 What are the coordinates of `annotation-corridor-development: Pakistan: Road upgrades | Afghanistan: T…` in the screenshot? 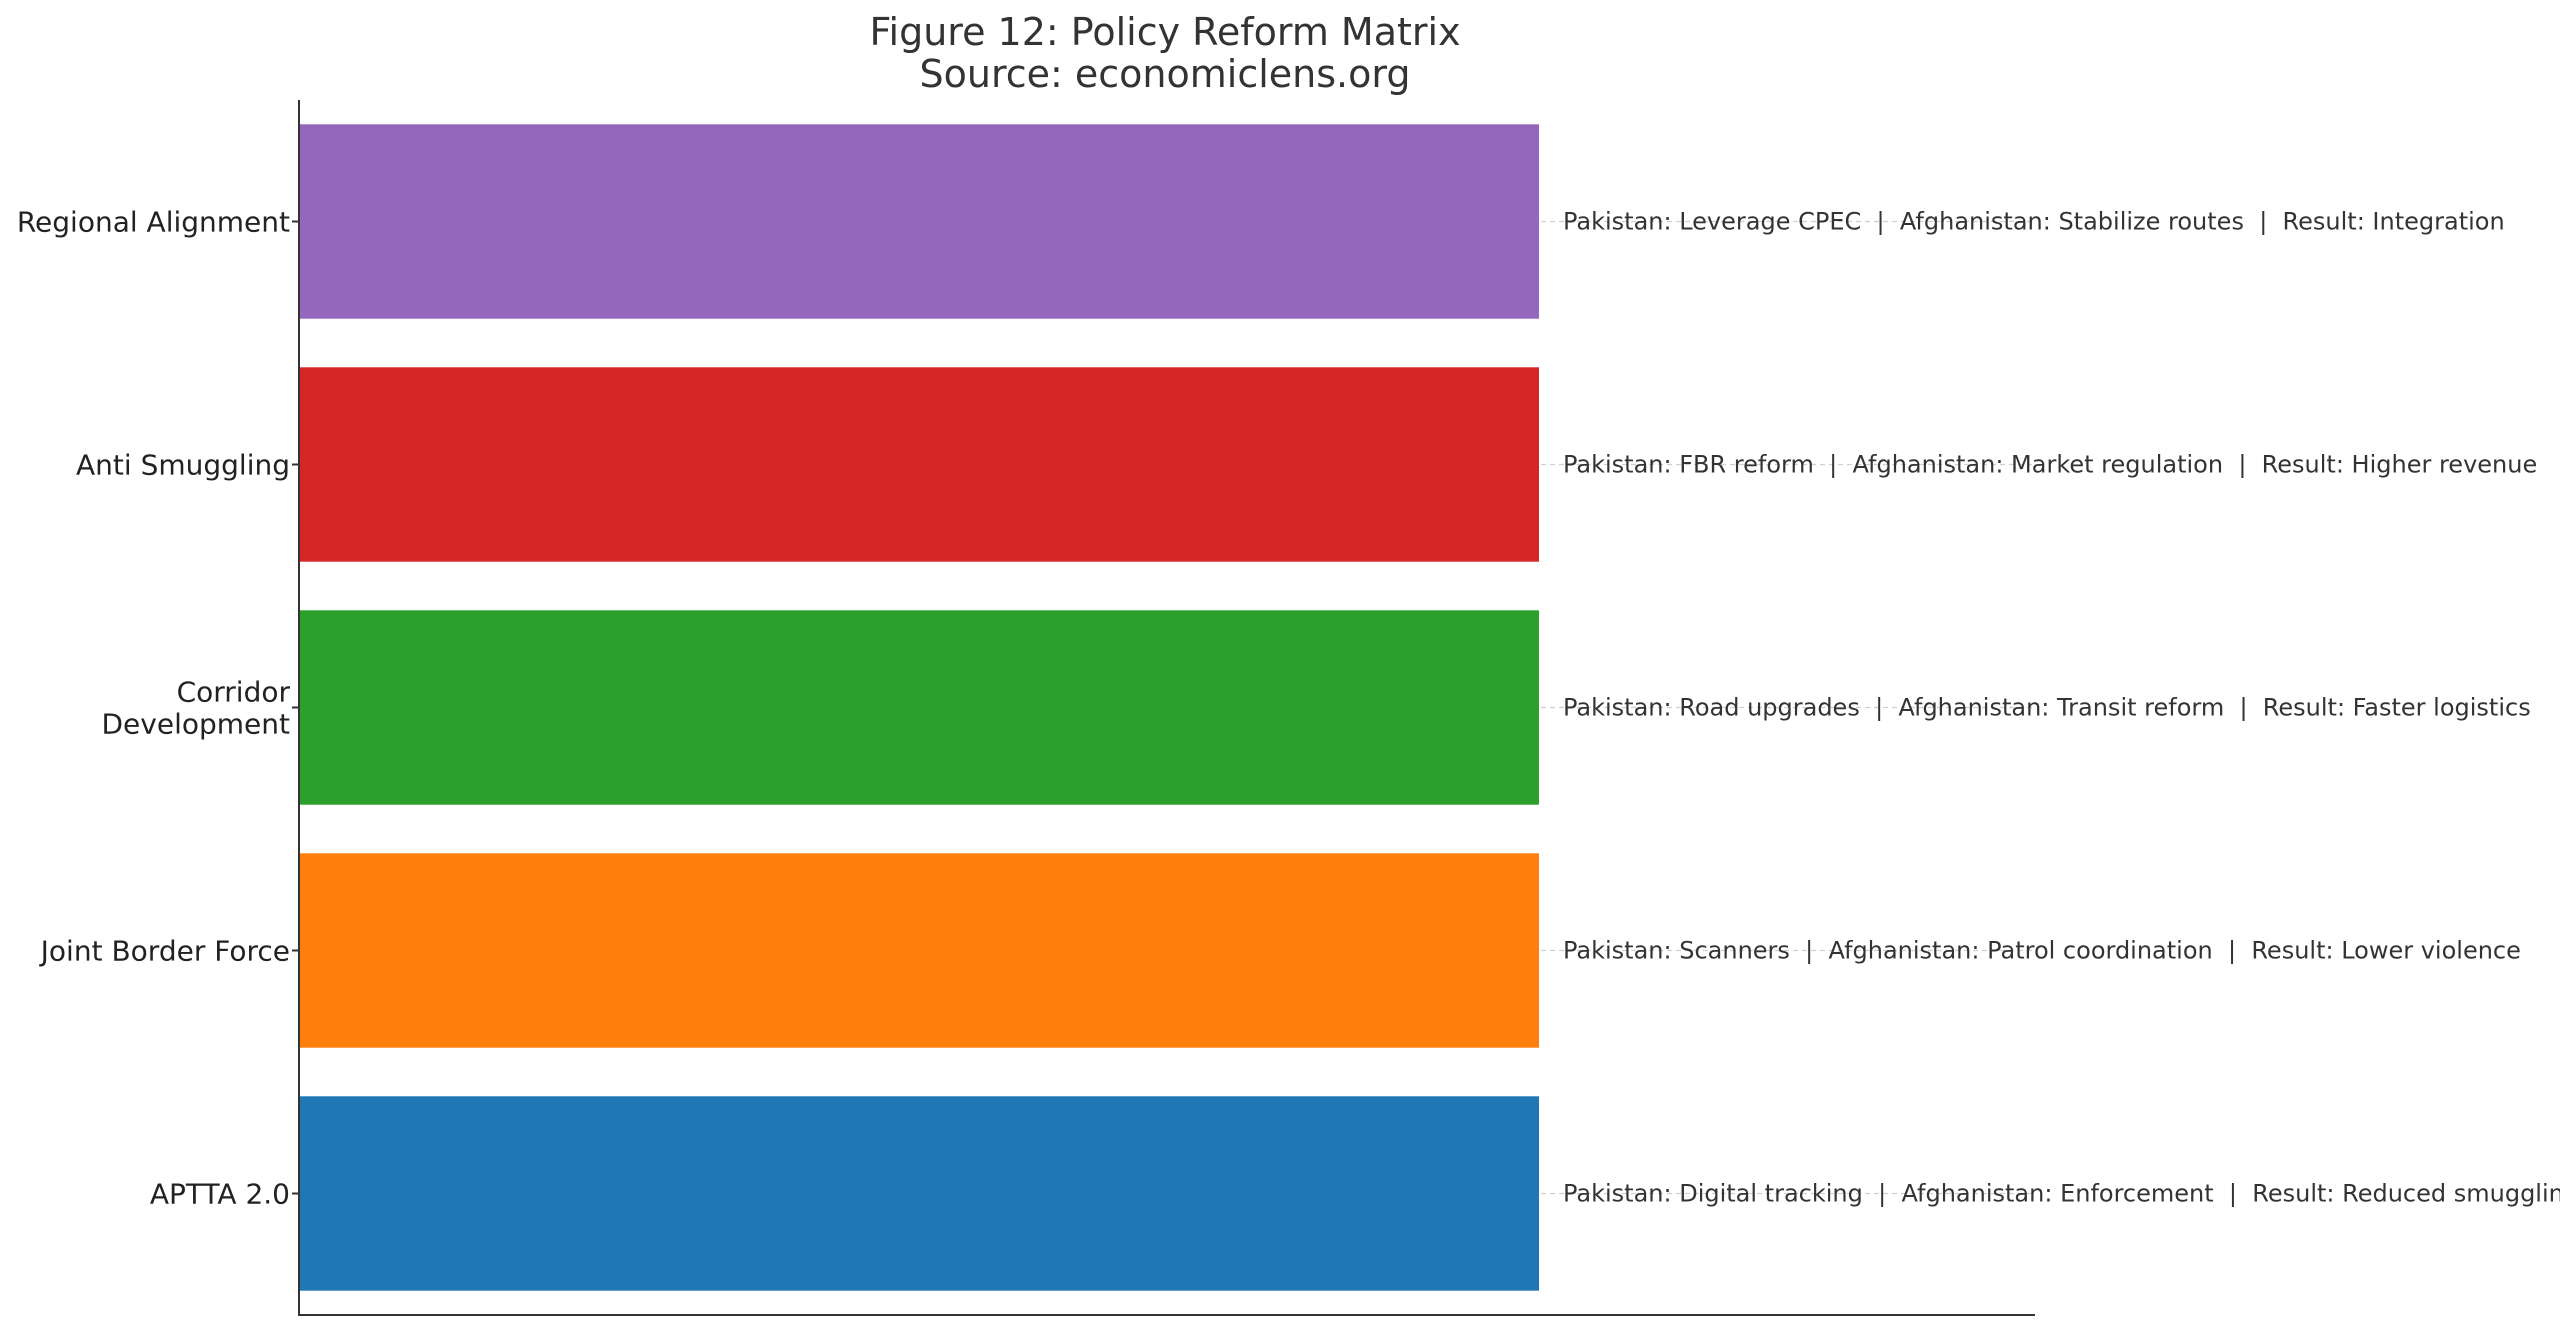 It's located at (2047, 708).